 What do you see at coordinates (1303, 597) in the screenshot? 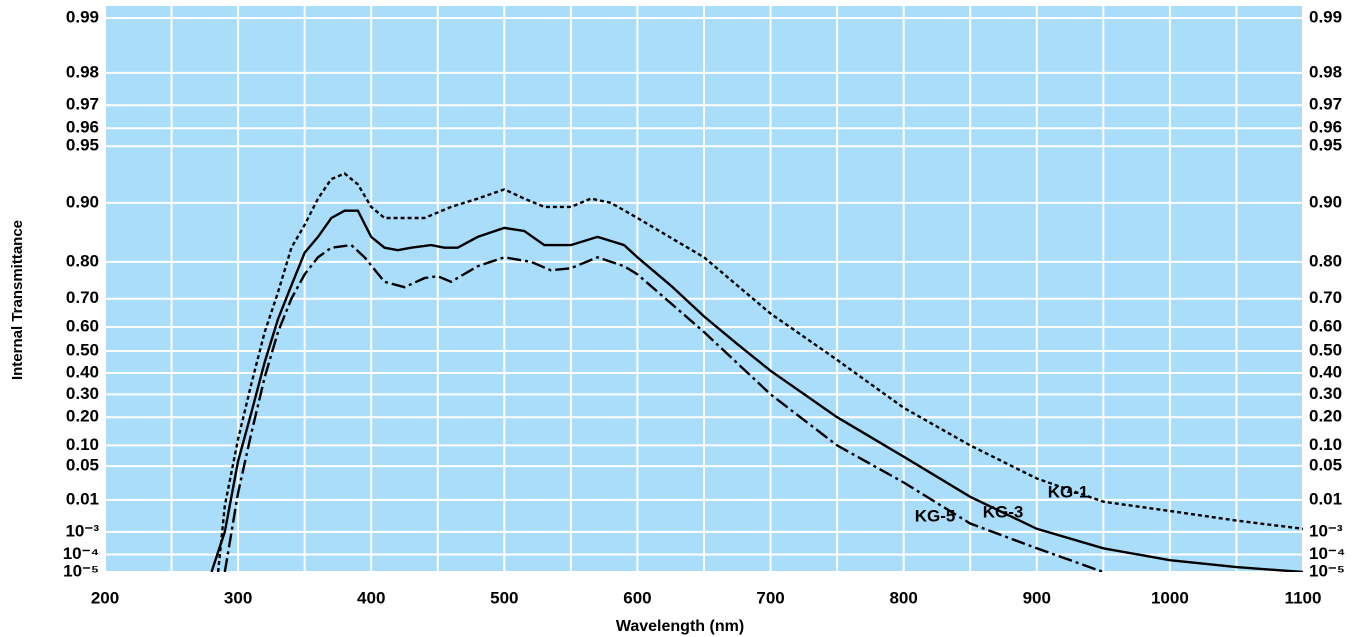
I see `x-tick-label: 1100` at bounding box center [1303, 597].